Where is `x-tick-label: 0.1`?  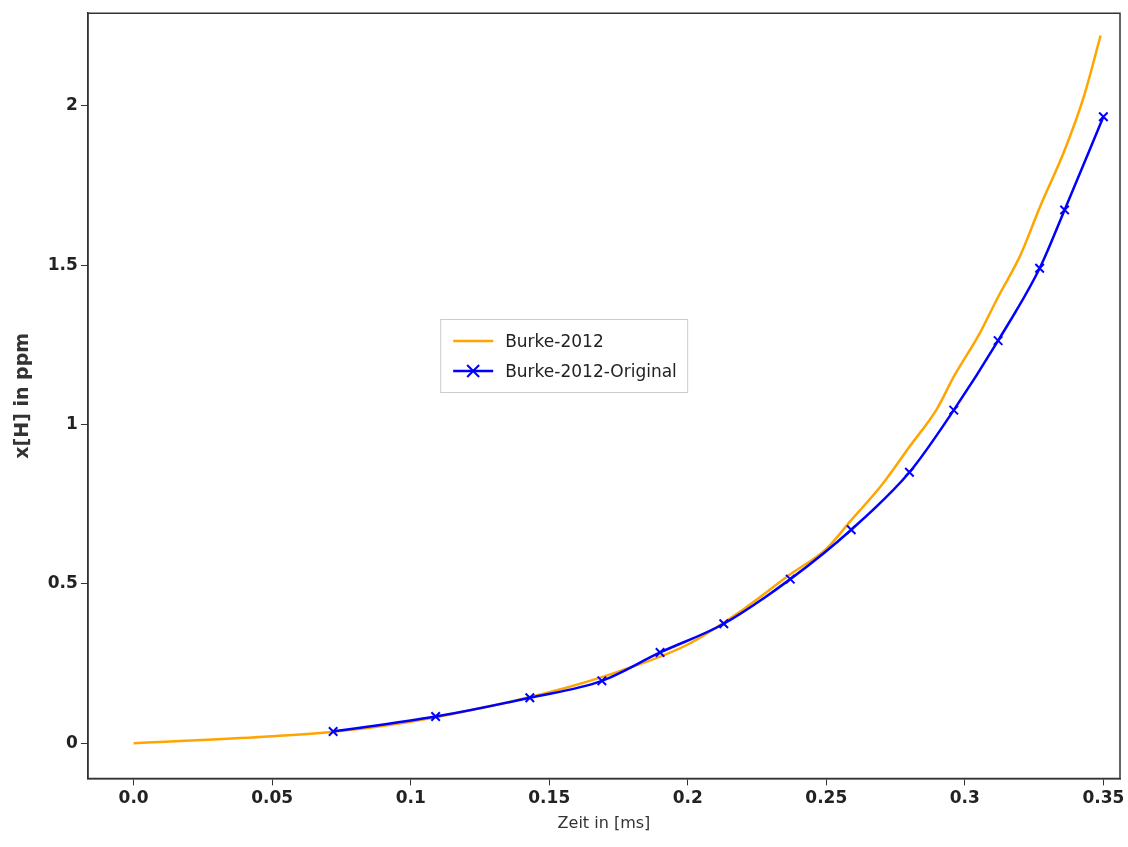
x-tick-label: 0.1 is located at coordinates (410, 797).